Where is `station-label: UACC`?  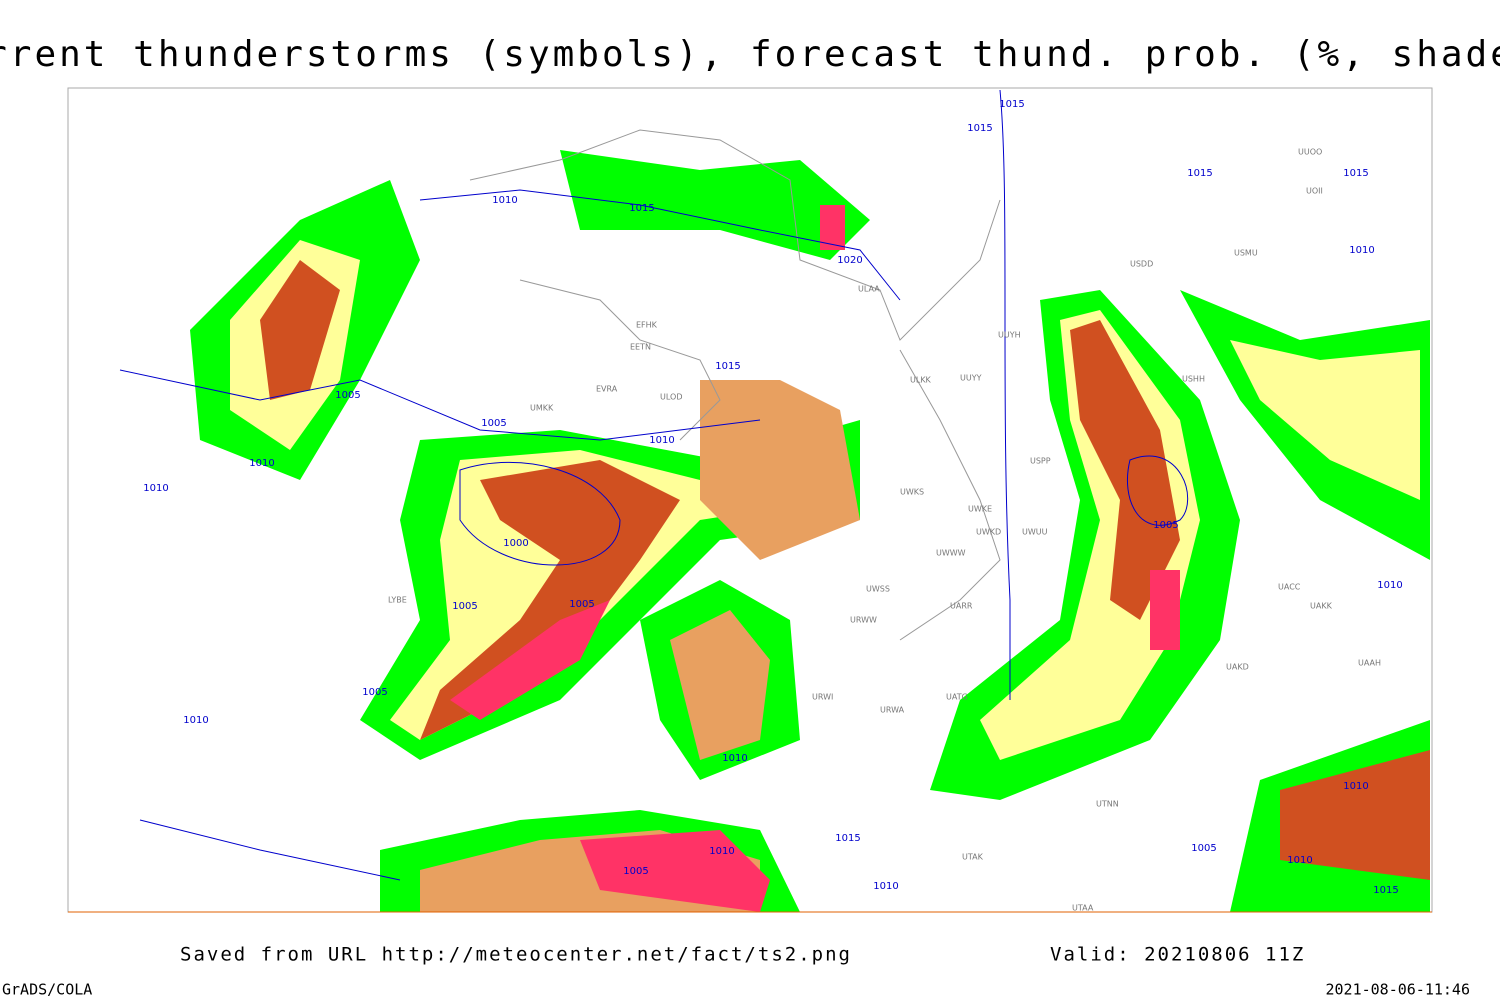 station-label: UACC is located at coordinates (1289, 587).